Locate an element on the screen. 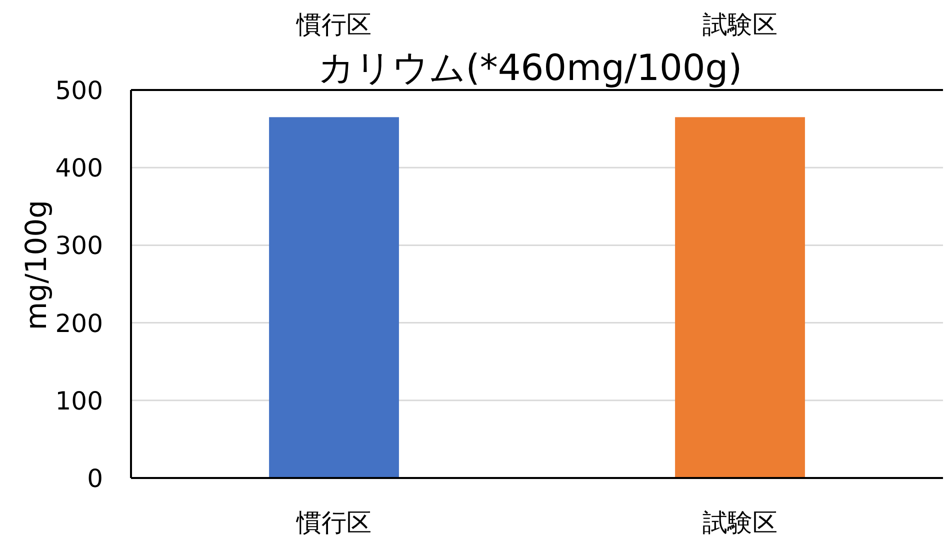  chart-title: カリウム(*460mg/100g) is located at coordinates (530, 68).